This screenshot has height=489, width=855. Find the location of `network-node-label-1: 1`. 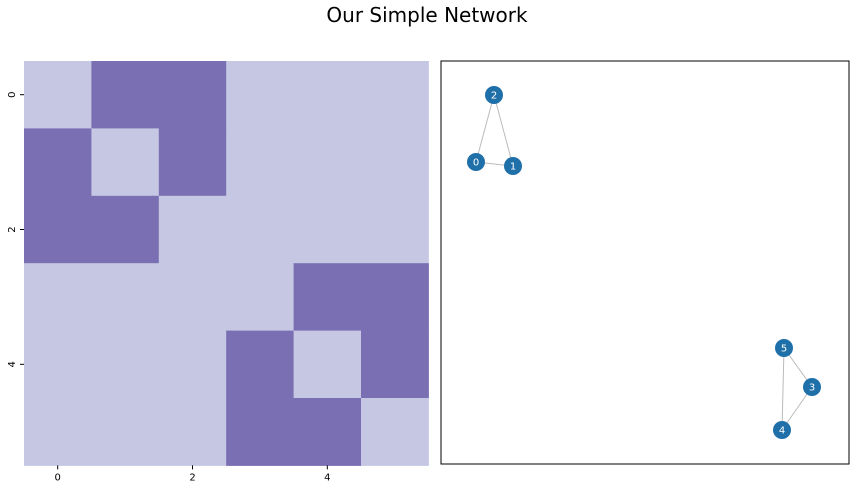

network-node-label-1: 1 is located at coordinates (513, 167).